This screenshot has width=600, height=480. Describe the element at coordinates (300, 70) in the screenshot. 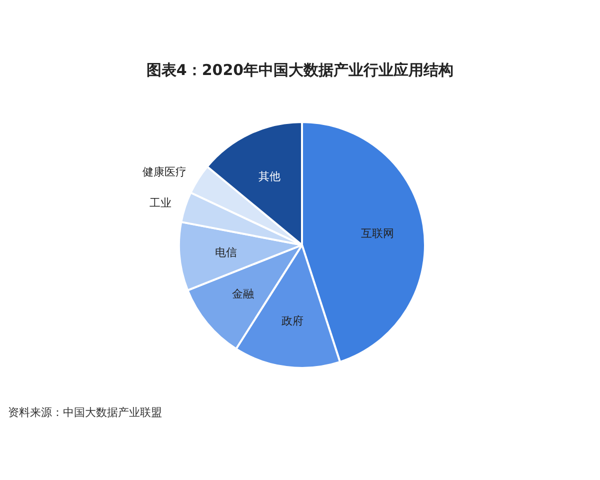

I see `chart-title: 图表4：2020年中国大数据产业行业应用结构` at that location.